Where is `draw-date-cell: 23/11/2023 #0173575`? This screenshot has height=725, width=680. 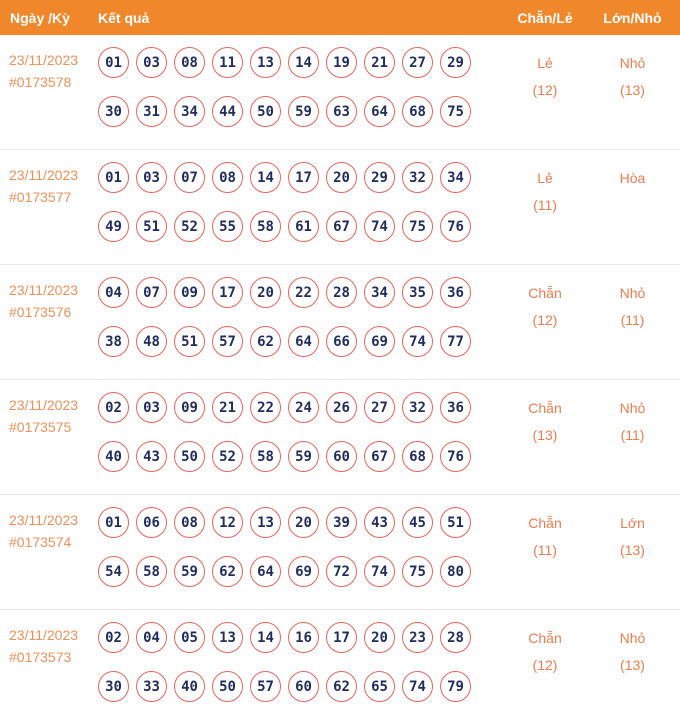
draw-date-cell: 23/11/2023 #0173575 is located at coordinates (49, 437).